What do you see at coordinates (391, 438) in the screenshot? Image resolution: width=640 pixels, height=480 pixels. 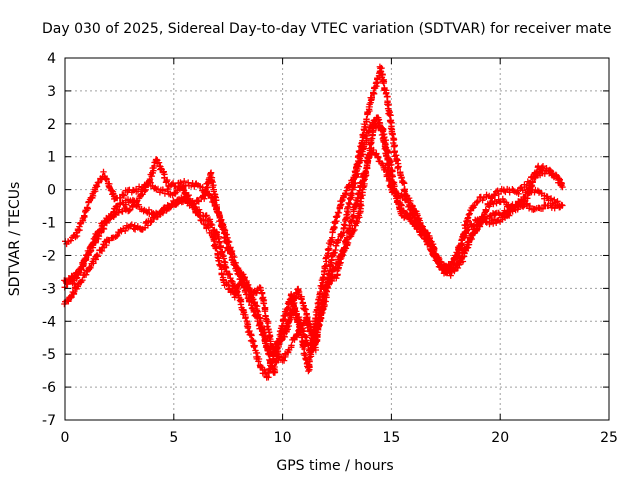 I see `x-tick-label: 15` at bounding box center [391, 438].